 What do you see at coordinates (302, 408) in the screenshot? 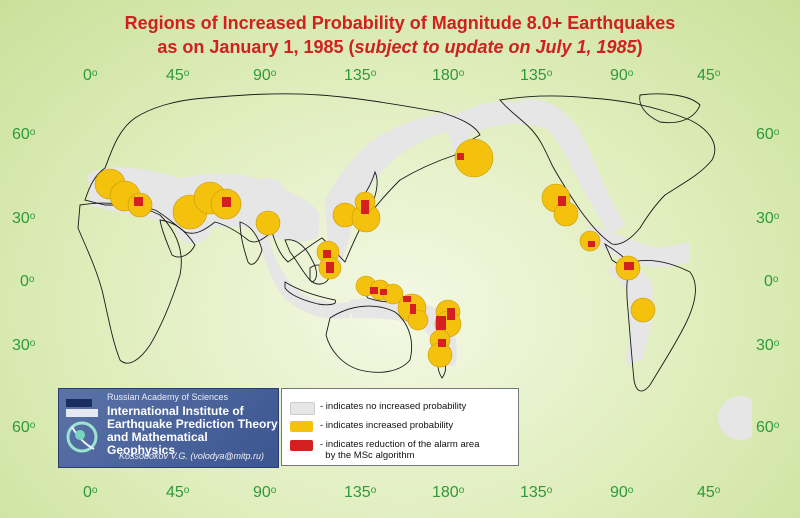
I see `legend-swatch-gray` at bounding box center [302, 408].